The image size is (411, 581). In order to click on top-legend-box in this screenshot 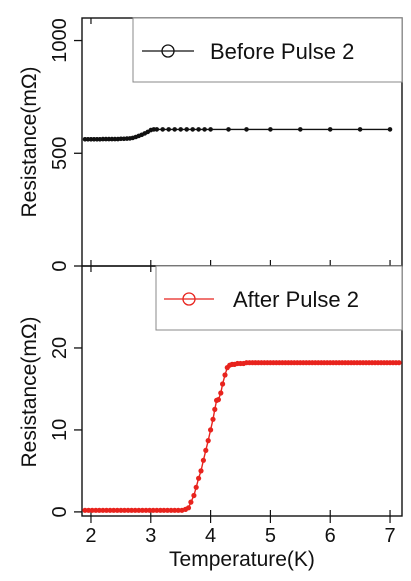, I will do `click(267, 50)`.